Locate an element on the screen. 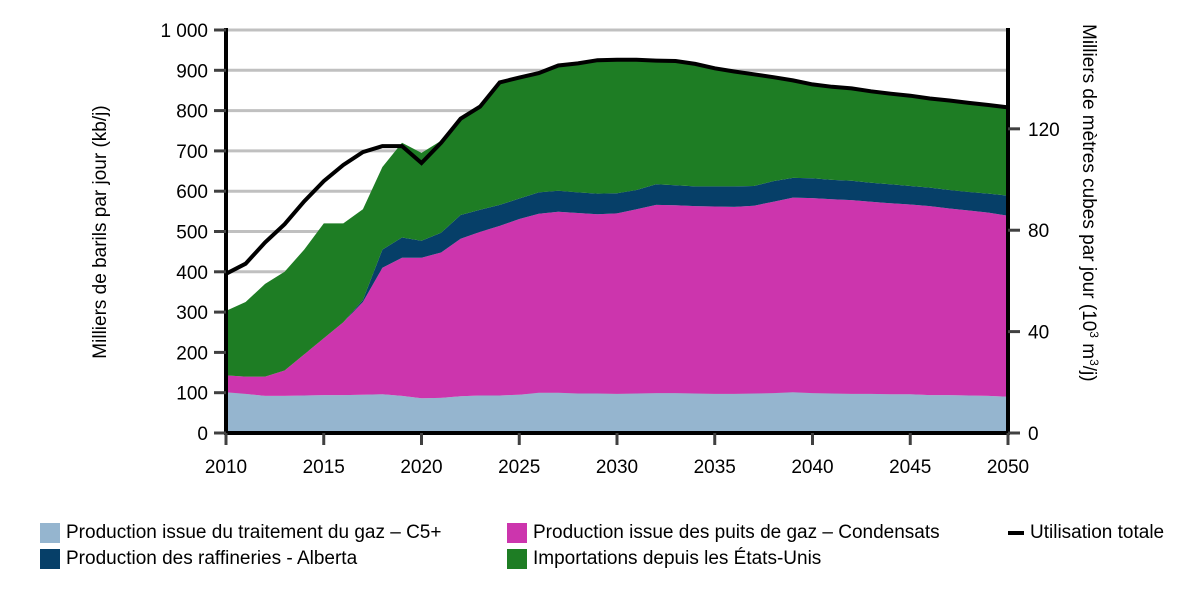 This screenshot has height=600, width=1200. y2-tick-label: 80 is located at coordinates (1038, 231).